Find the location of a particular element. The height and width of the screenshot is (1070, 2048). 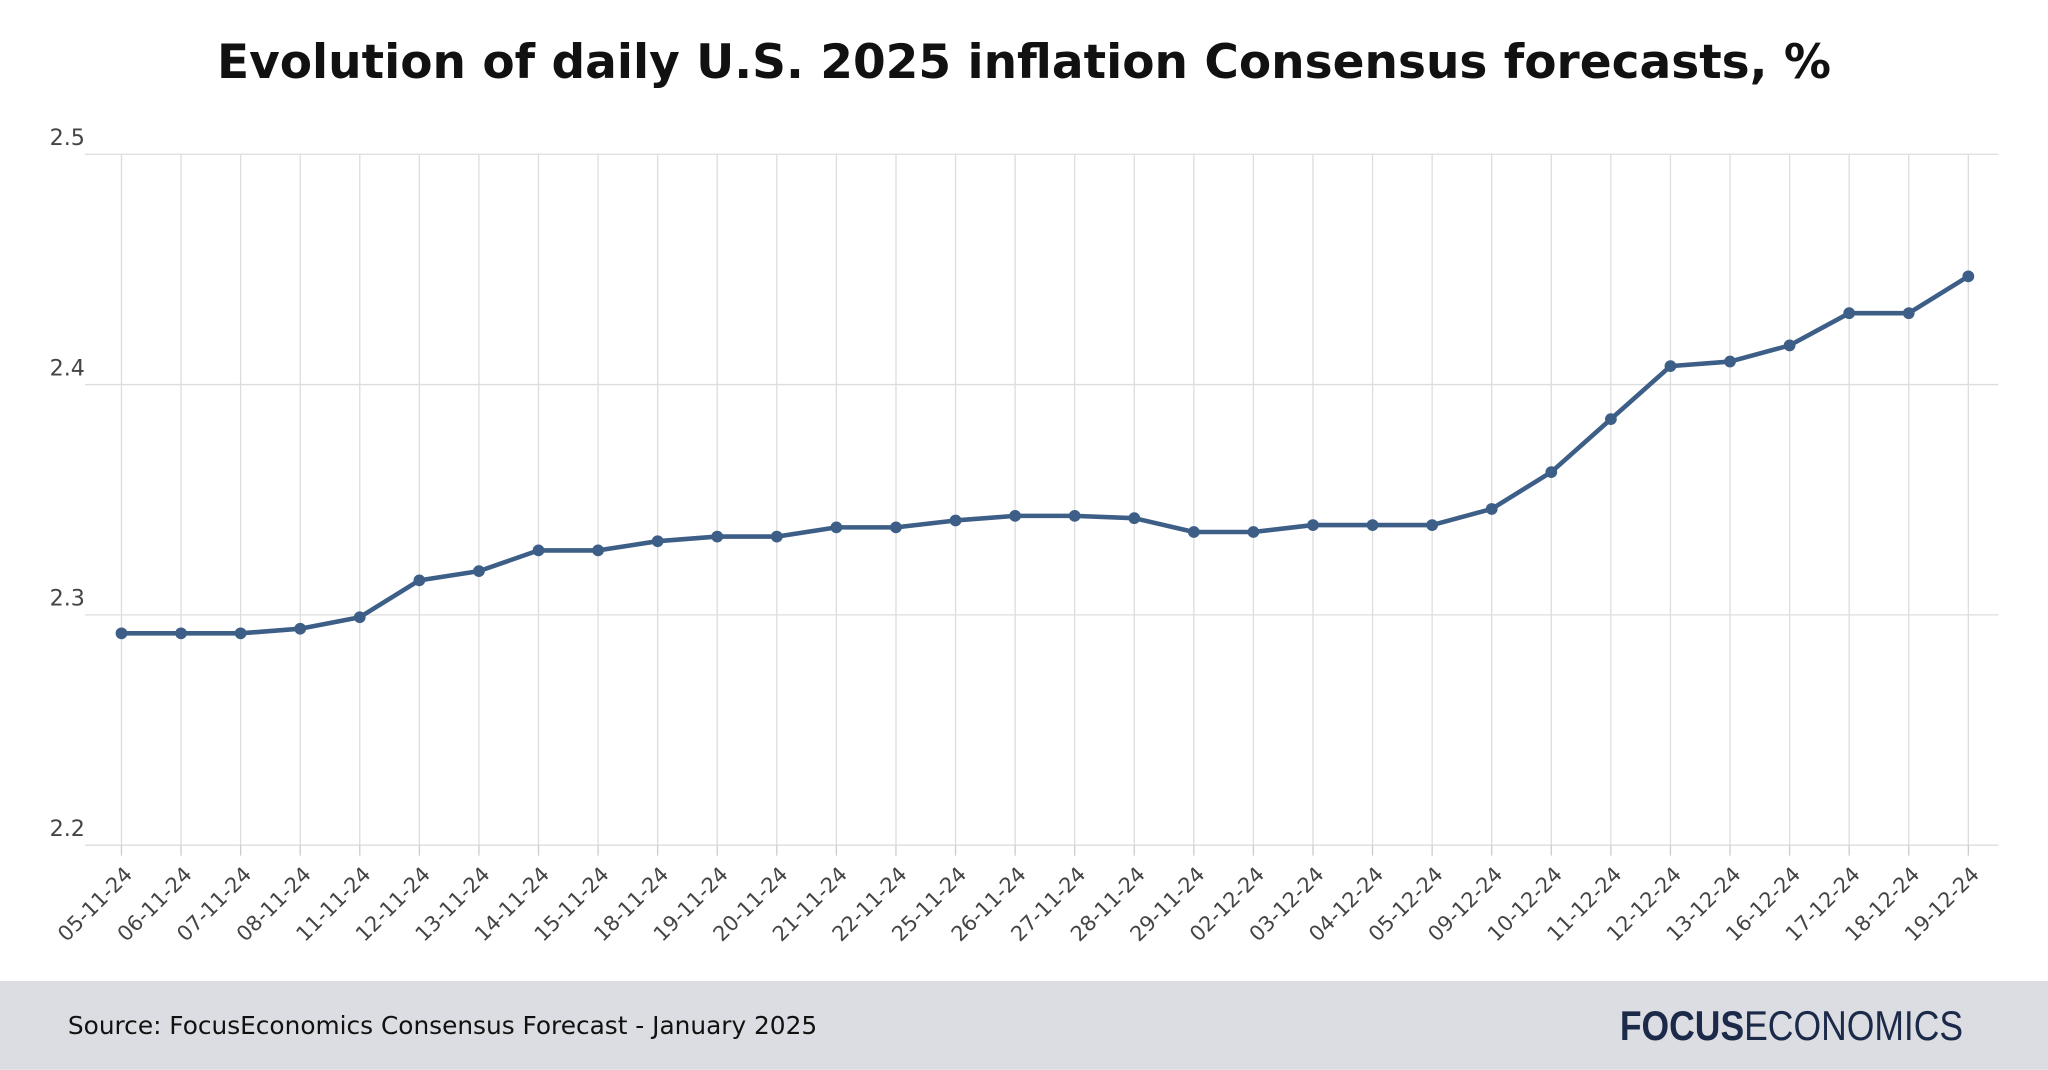

logo-bold: FOCUS is located at coordinates (1682, 1027).